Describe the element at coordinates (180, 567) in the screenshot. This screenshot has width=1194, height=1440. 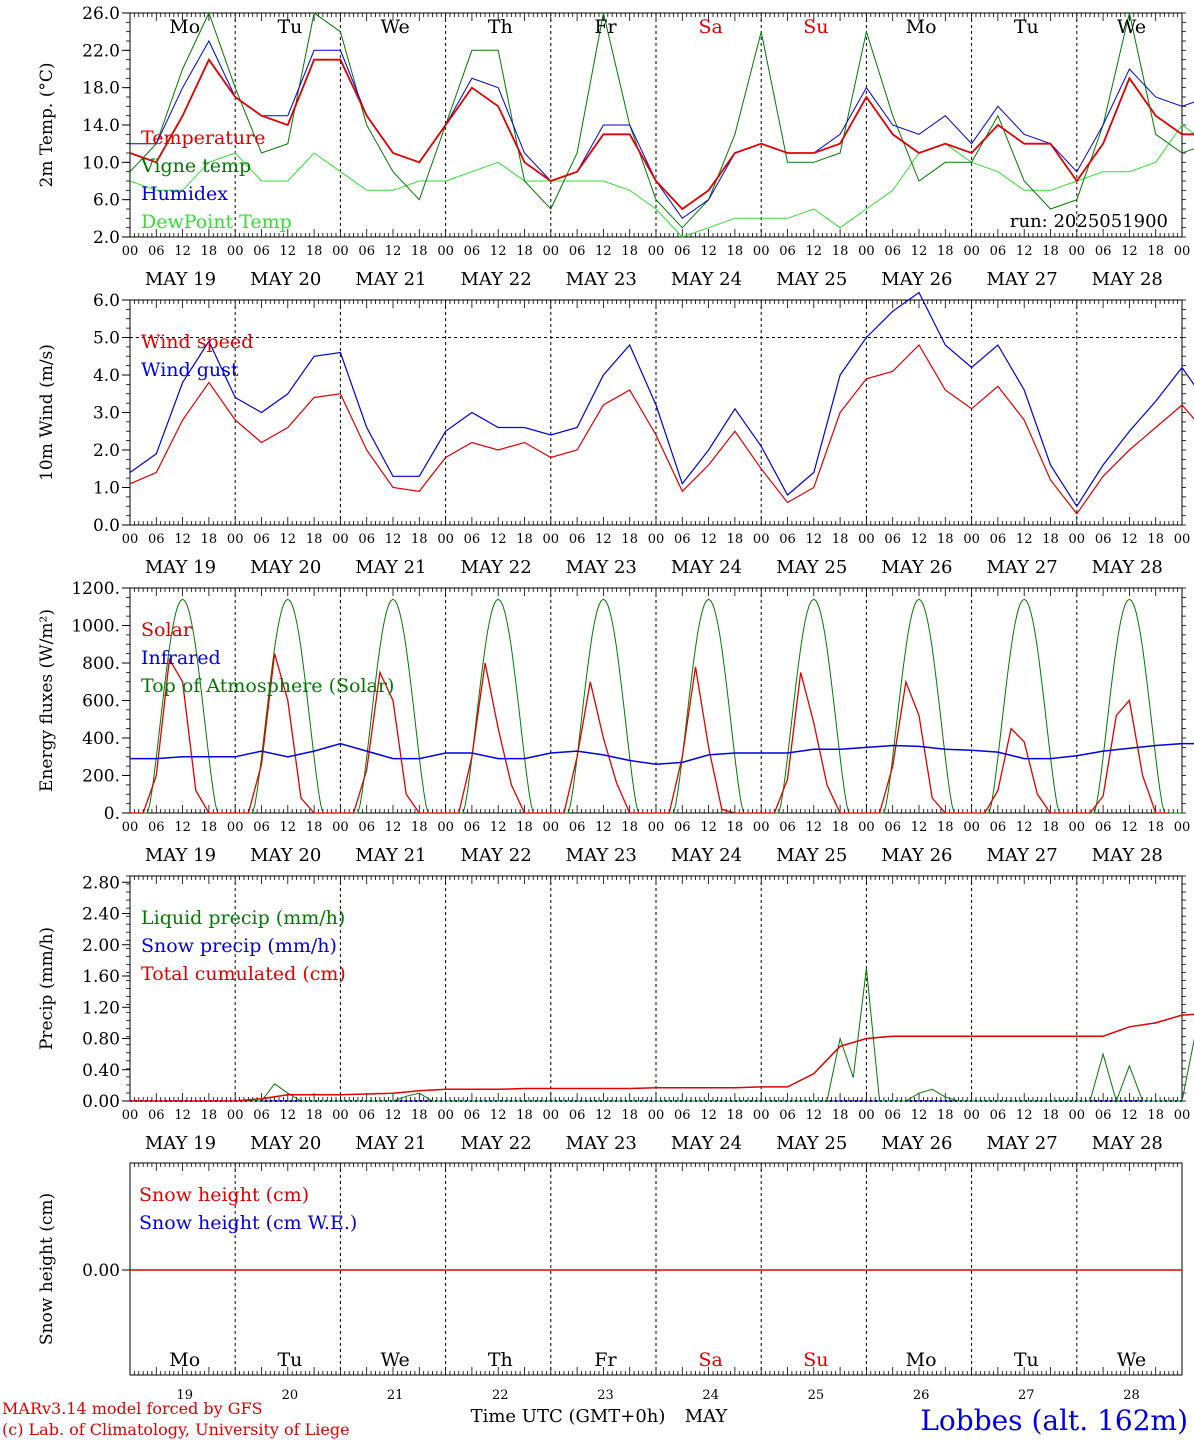
I see `date-label: MAY 19` at that location.